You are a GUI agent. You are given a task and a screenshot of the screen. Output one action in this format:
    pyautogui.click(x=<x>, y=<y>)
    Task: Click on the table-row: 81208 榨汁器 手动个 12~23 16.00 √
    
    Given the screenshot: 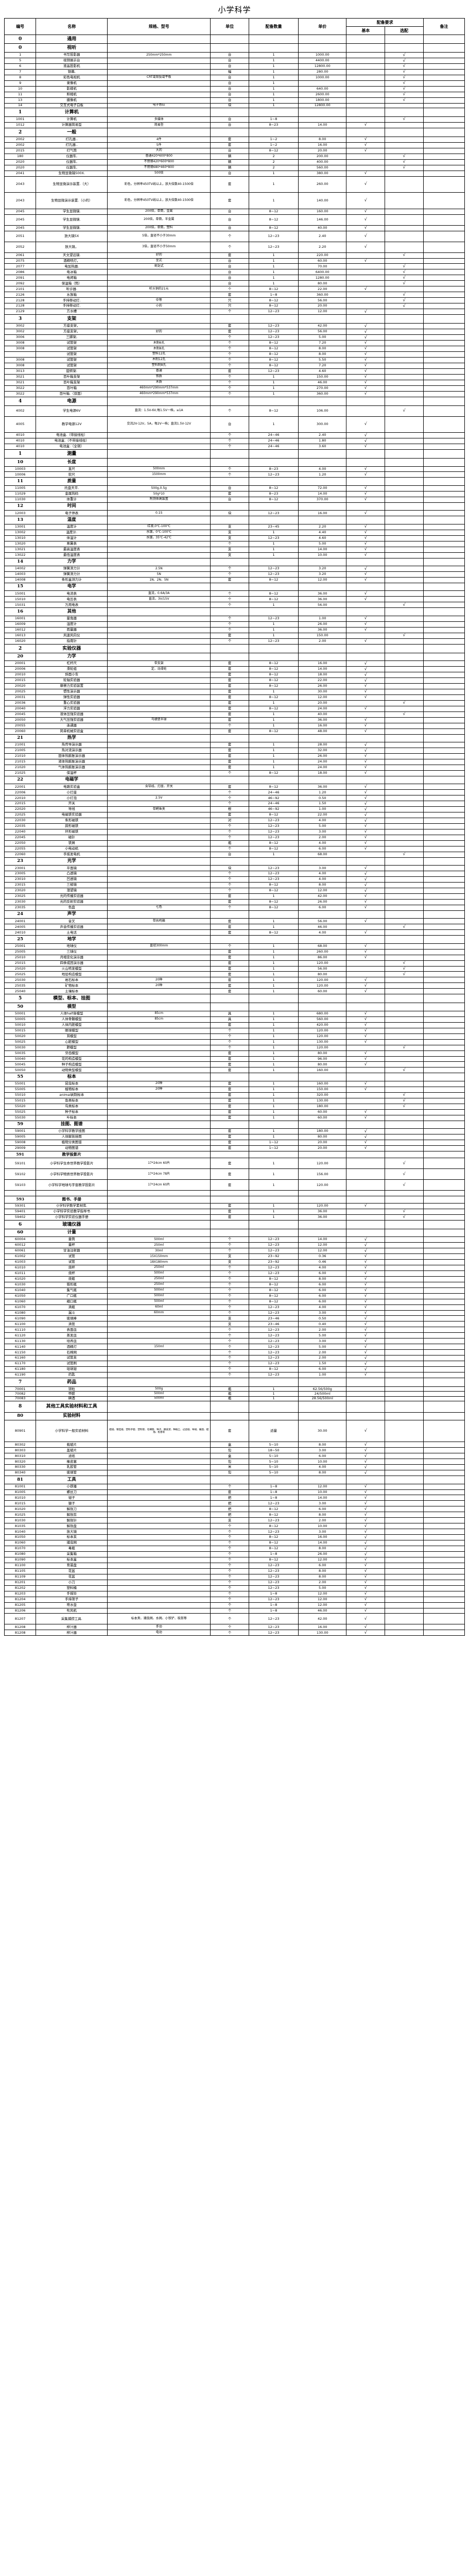 What is the action you would take?
    pyautogui.click(x=234, y=1627)
    